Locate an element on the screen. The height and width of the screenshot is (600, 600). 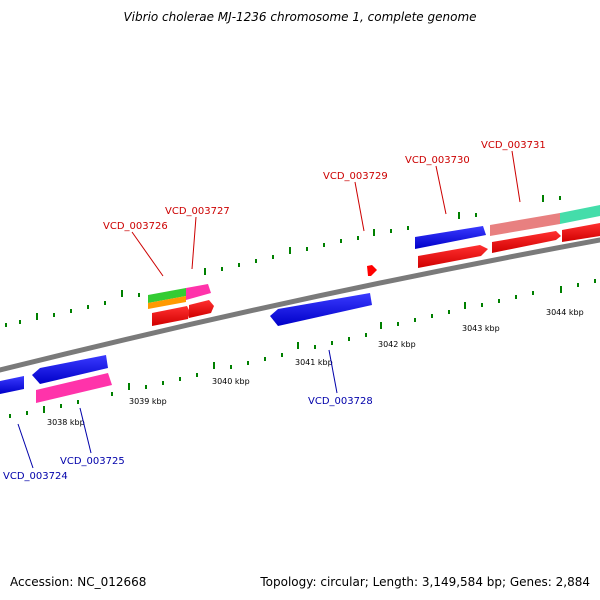
gene-label: VCD_003725 is located at coordinates (92, 461).